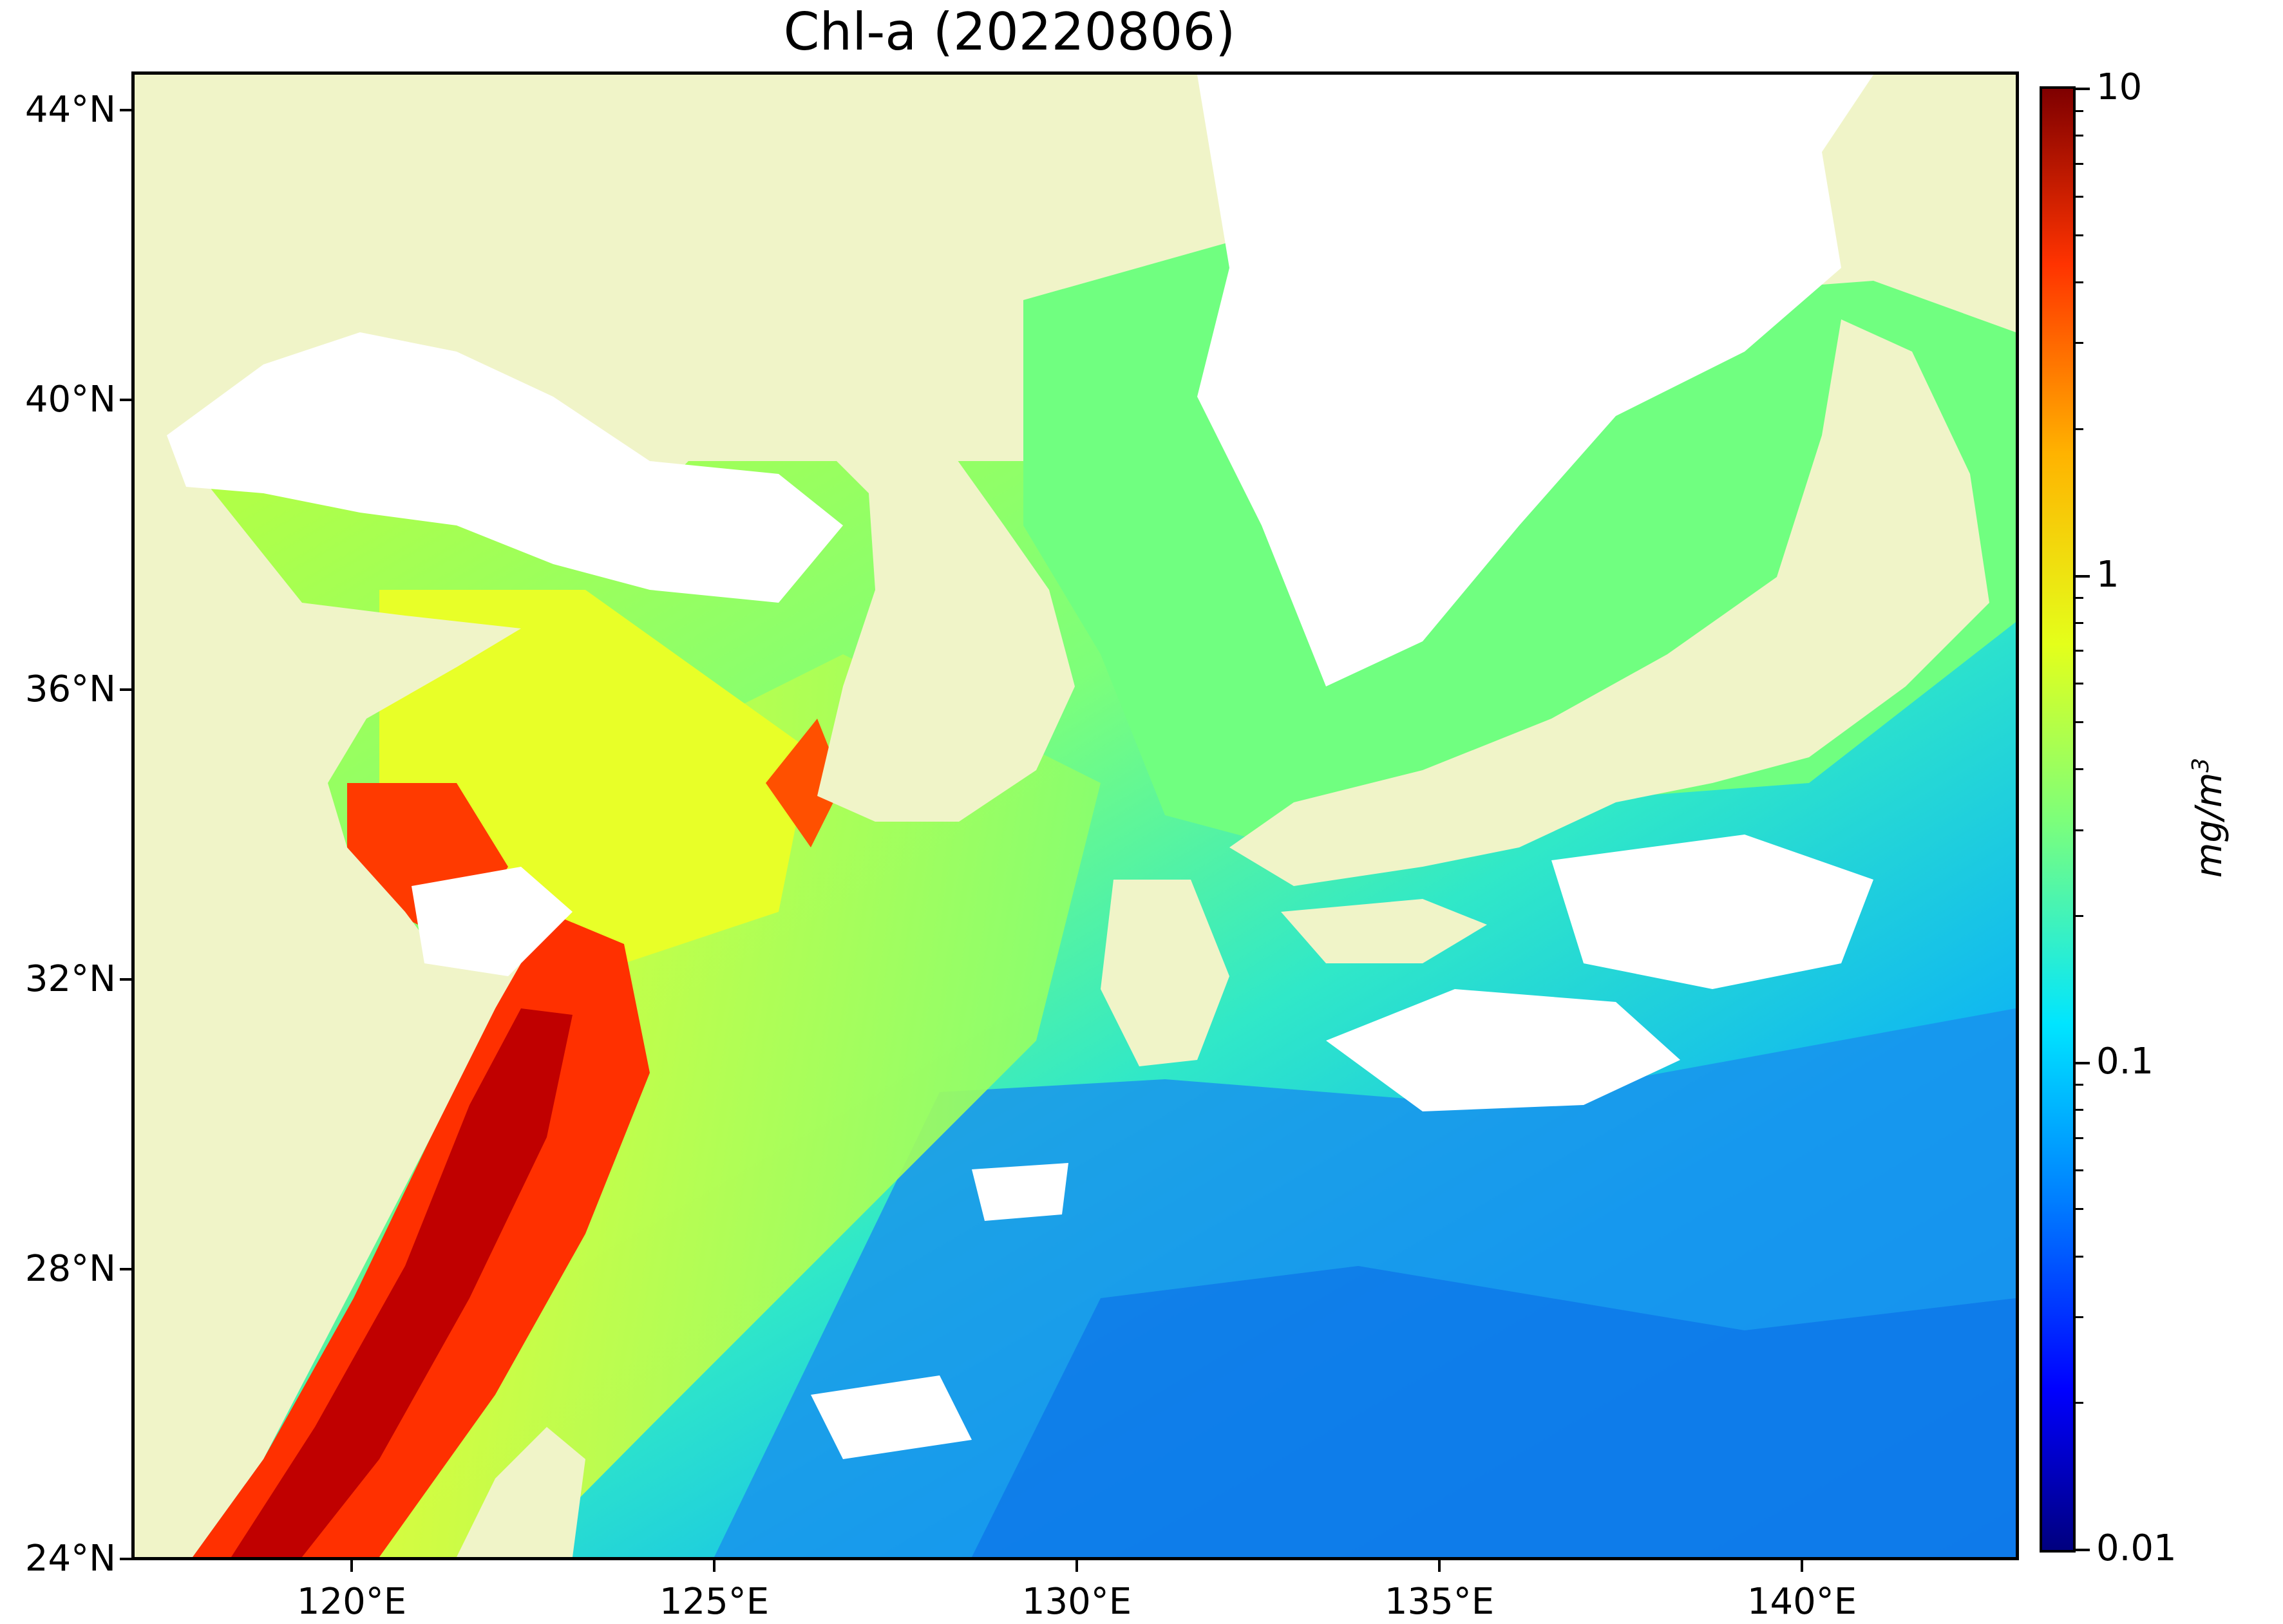  Describe the element at coordinates (946, 587) in the screenshot. I see `korea-land` at that location.